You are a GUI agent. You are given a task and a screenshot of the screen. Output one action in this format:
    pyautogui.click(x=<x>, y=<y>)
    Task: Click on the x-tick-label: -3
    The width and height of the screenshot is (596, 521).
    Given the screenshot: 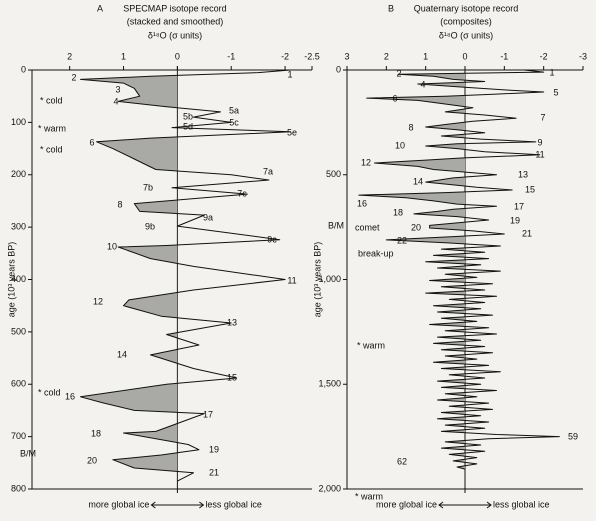 What is the action you would take?
    pyautogui.click(x=583, y=56)
    